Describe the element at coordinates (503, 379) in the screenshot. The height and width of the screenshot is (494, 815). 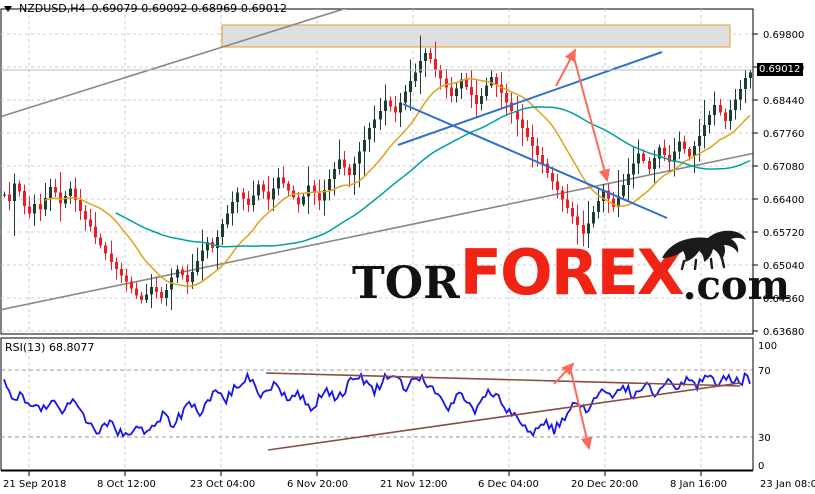
I see `rsi-triangle-upper` at that location.